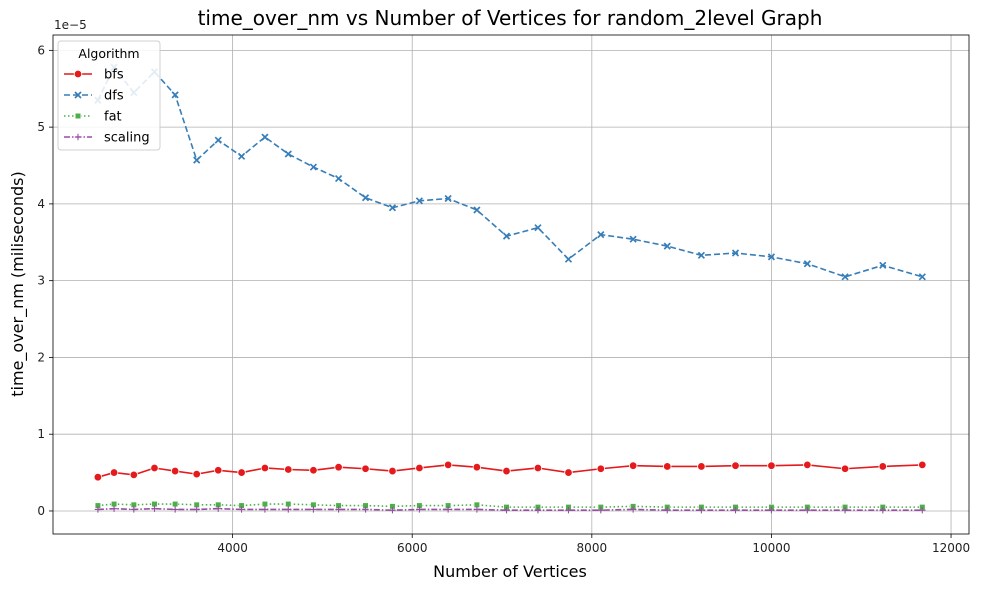  What do you see at coordinates (18, 283) in the screenshot?
I see `y-axis-label: time_over_nm (miliseconds)` at bounding box center [18, 283].